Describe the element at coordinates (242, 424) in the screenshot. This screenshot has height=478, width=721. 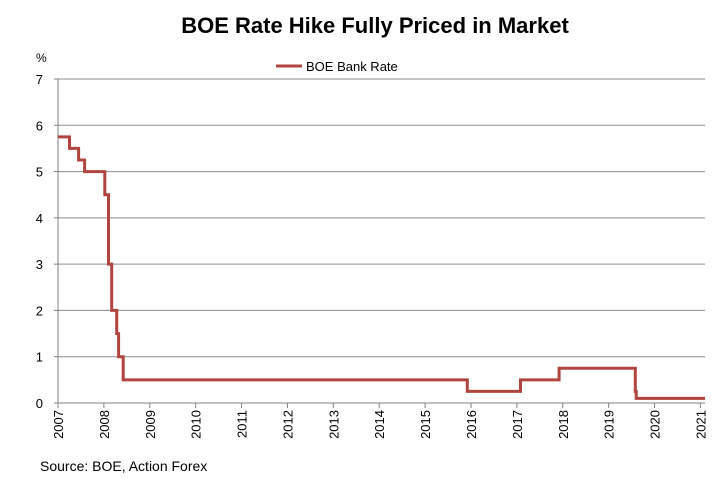
I see `x-tick-label-2011: 2011` at that location.